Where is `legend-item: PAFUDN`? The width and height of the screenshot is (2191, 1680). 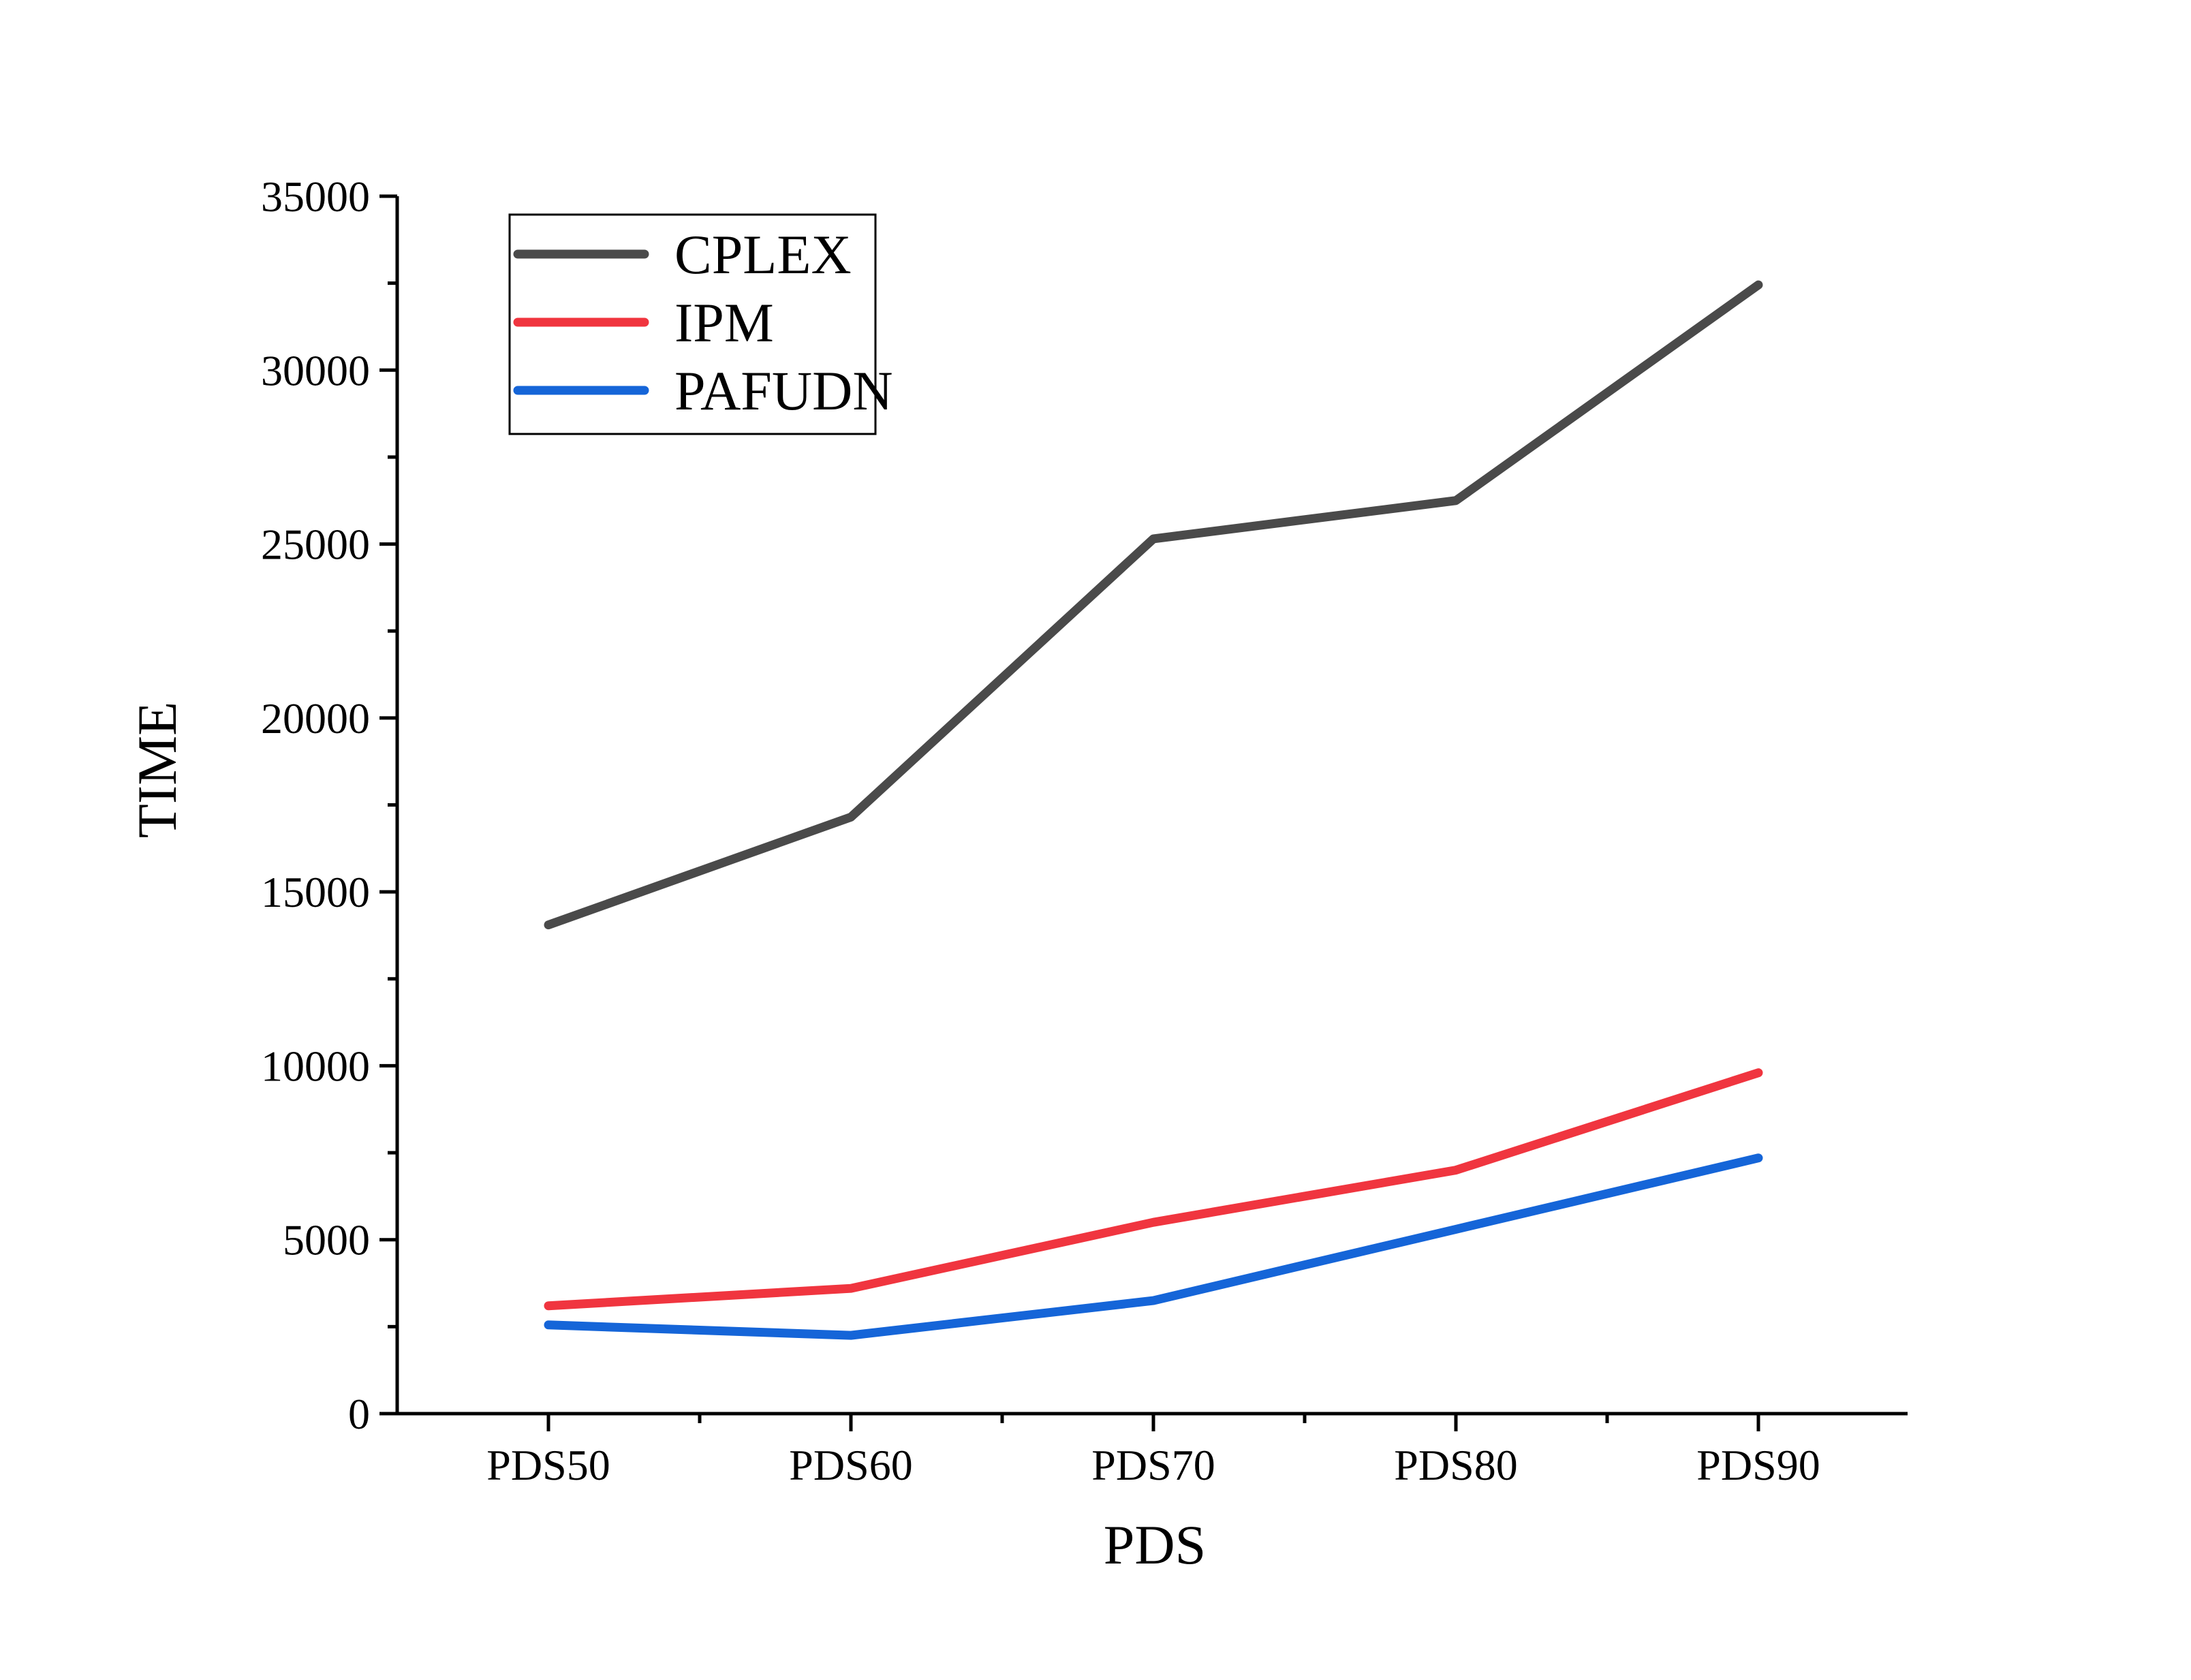 legend-item: PAFUDN is located at coordinates (703, 391).